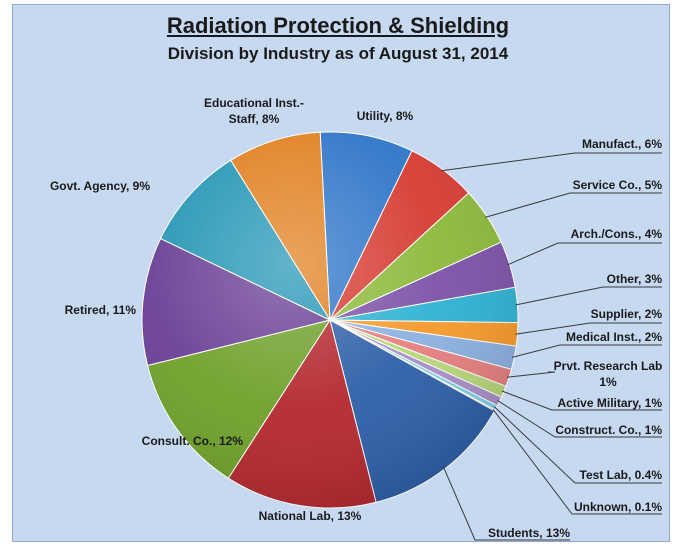  I want to click on slice-label-govt-agency: Govt. Agency, 9%, so click(100, 186).